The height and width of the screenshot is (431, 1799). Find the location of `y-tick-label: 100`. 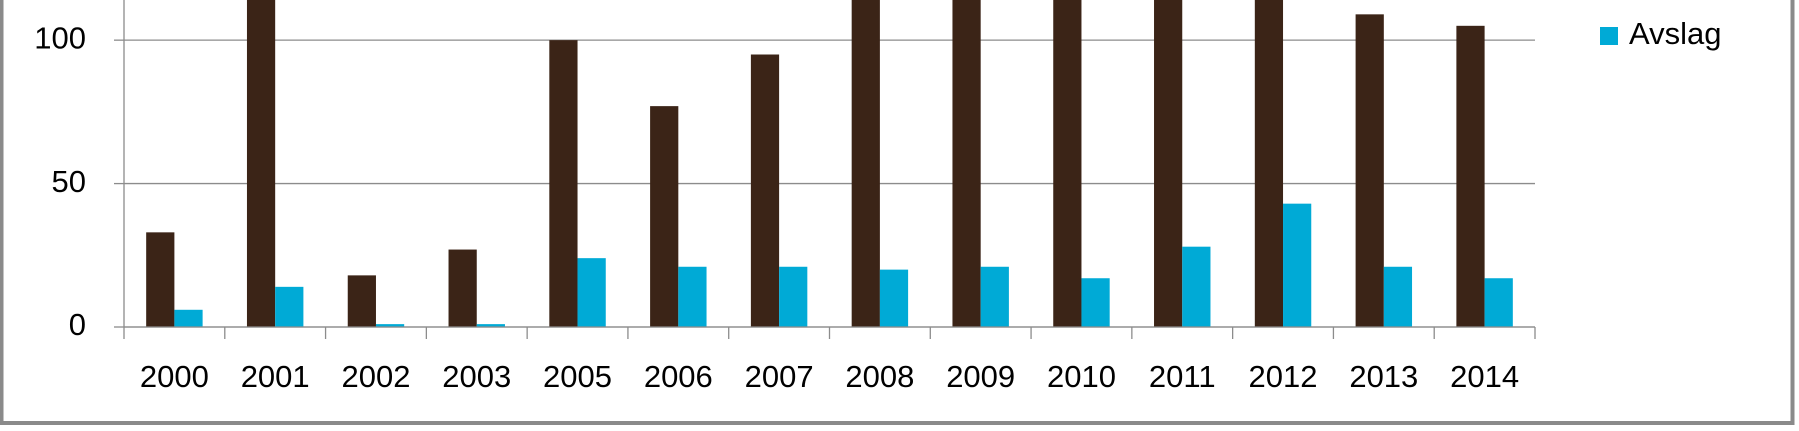

y-tick-label: 100 is located at coordinates (60, 37).